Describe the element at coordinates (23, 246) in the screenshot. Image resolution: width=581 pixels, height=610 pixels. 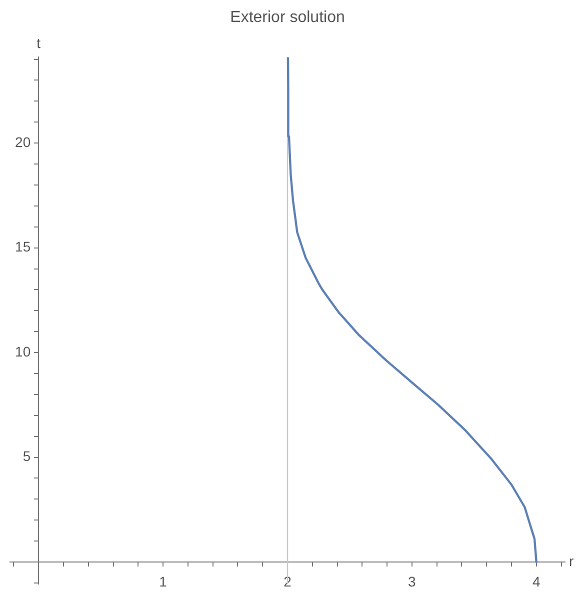
I see `y-tick-label: 15` at that location.